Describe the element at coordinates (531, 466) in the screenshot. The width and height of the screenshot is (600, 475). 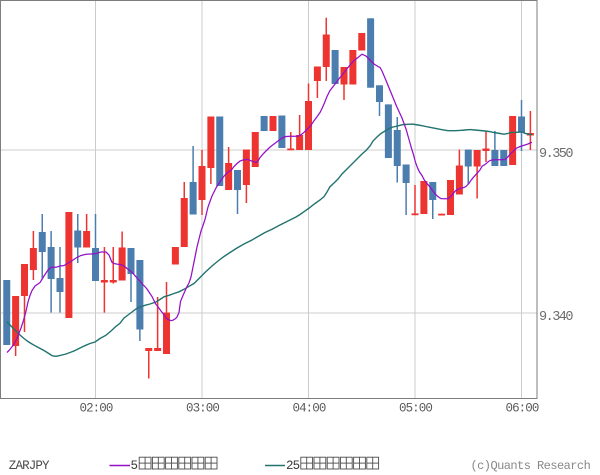
I see `svg-text: (c)Quants Research` at that location.